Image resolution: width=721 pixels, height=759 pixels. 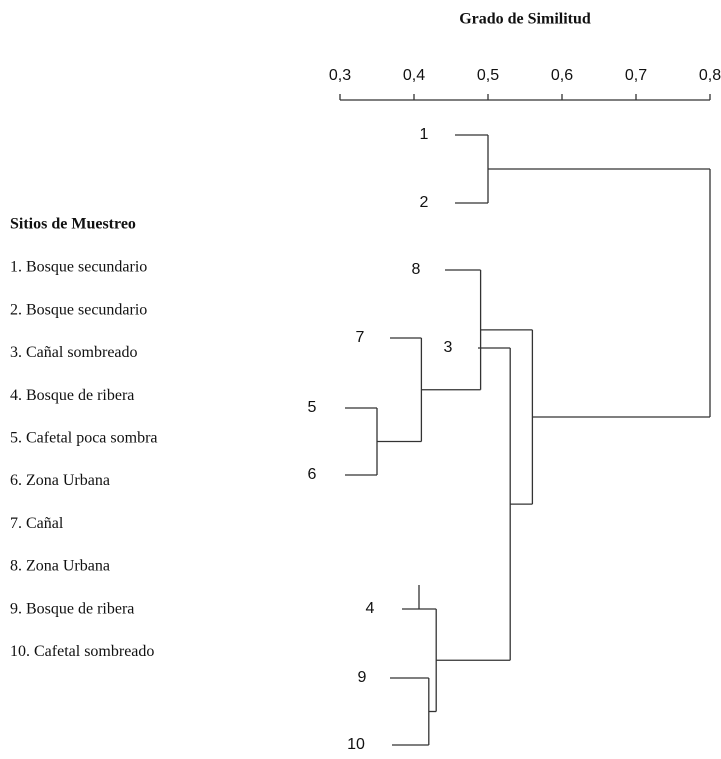 What do you see at coordinates (488, 75) in the screenshot?
I see `x-tick-label: 0,5` at bounding box center [488, 75].